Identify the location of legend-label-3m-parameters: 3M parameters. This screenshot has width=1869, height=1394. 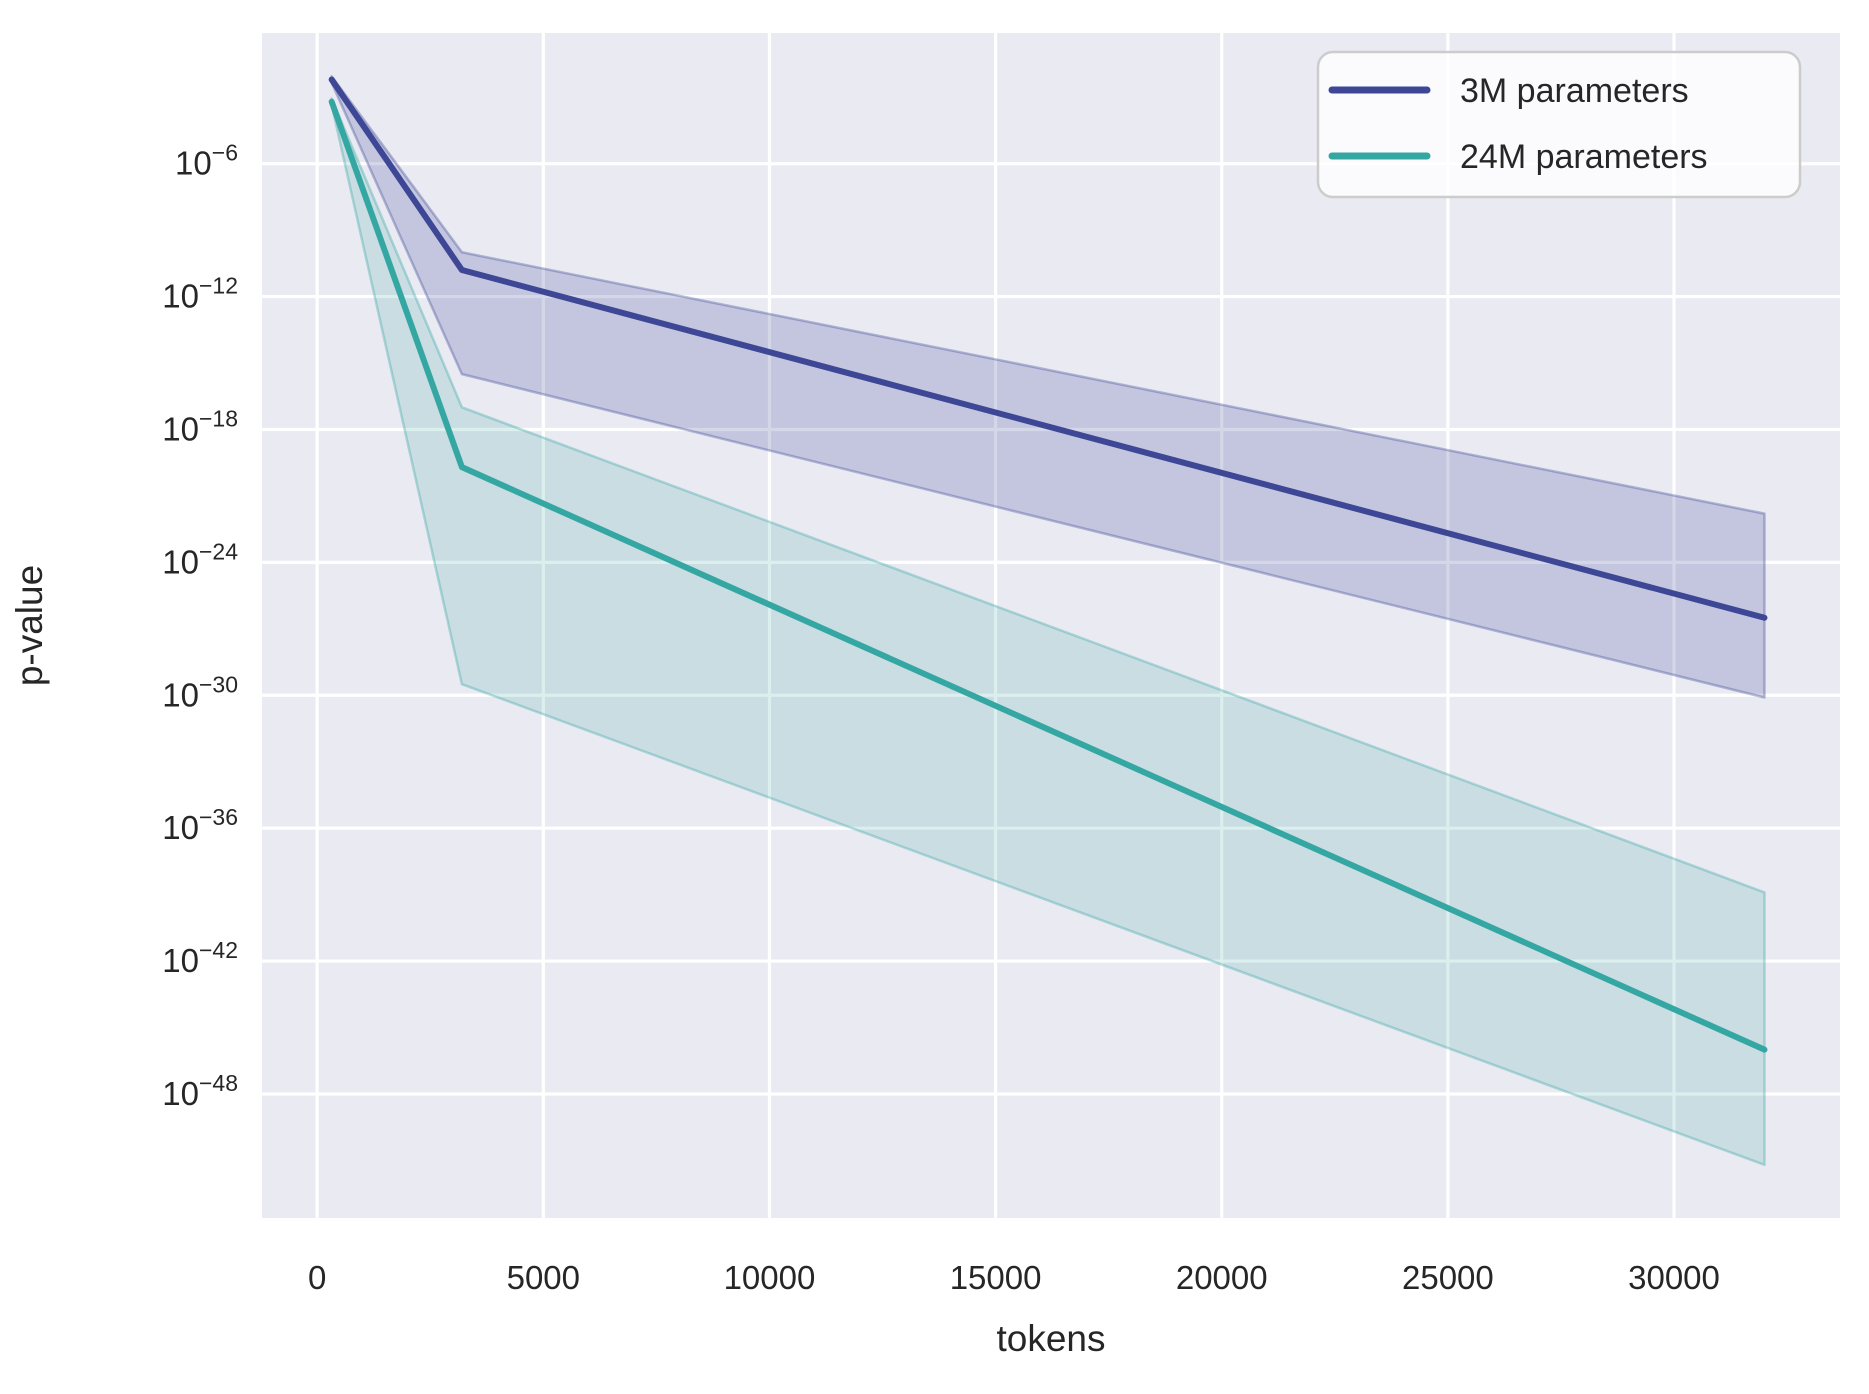
(1574, 91).